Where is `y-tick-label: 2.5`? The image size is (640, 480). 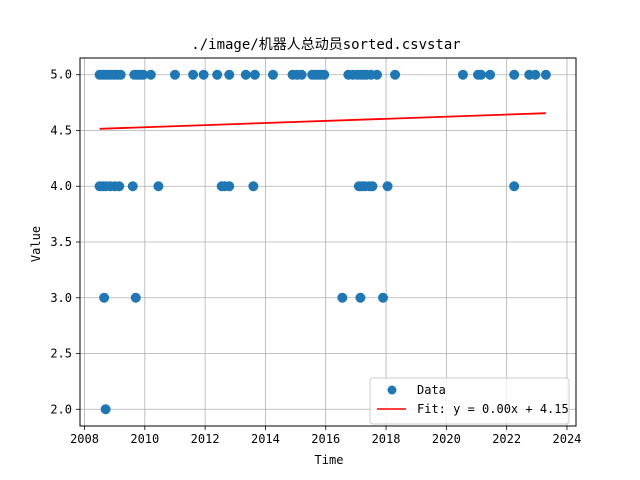 y-tick-label: 2.5 is located at coordinates (61, 354).